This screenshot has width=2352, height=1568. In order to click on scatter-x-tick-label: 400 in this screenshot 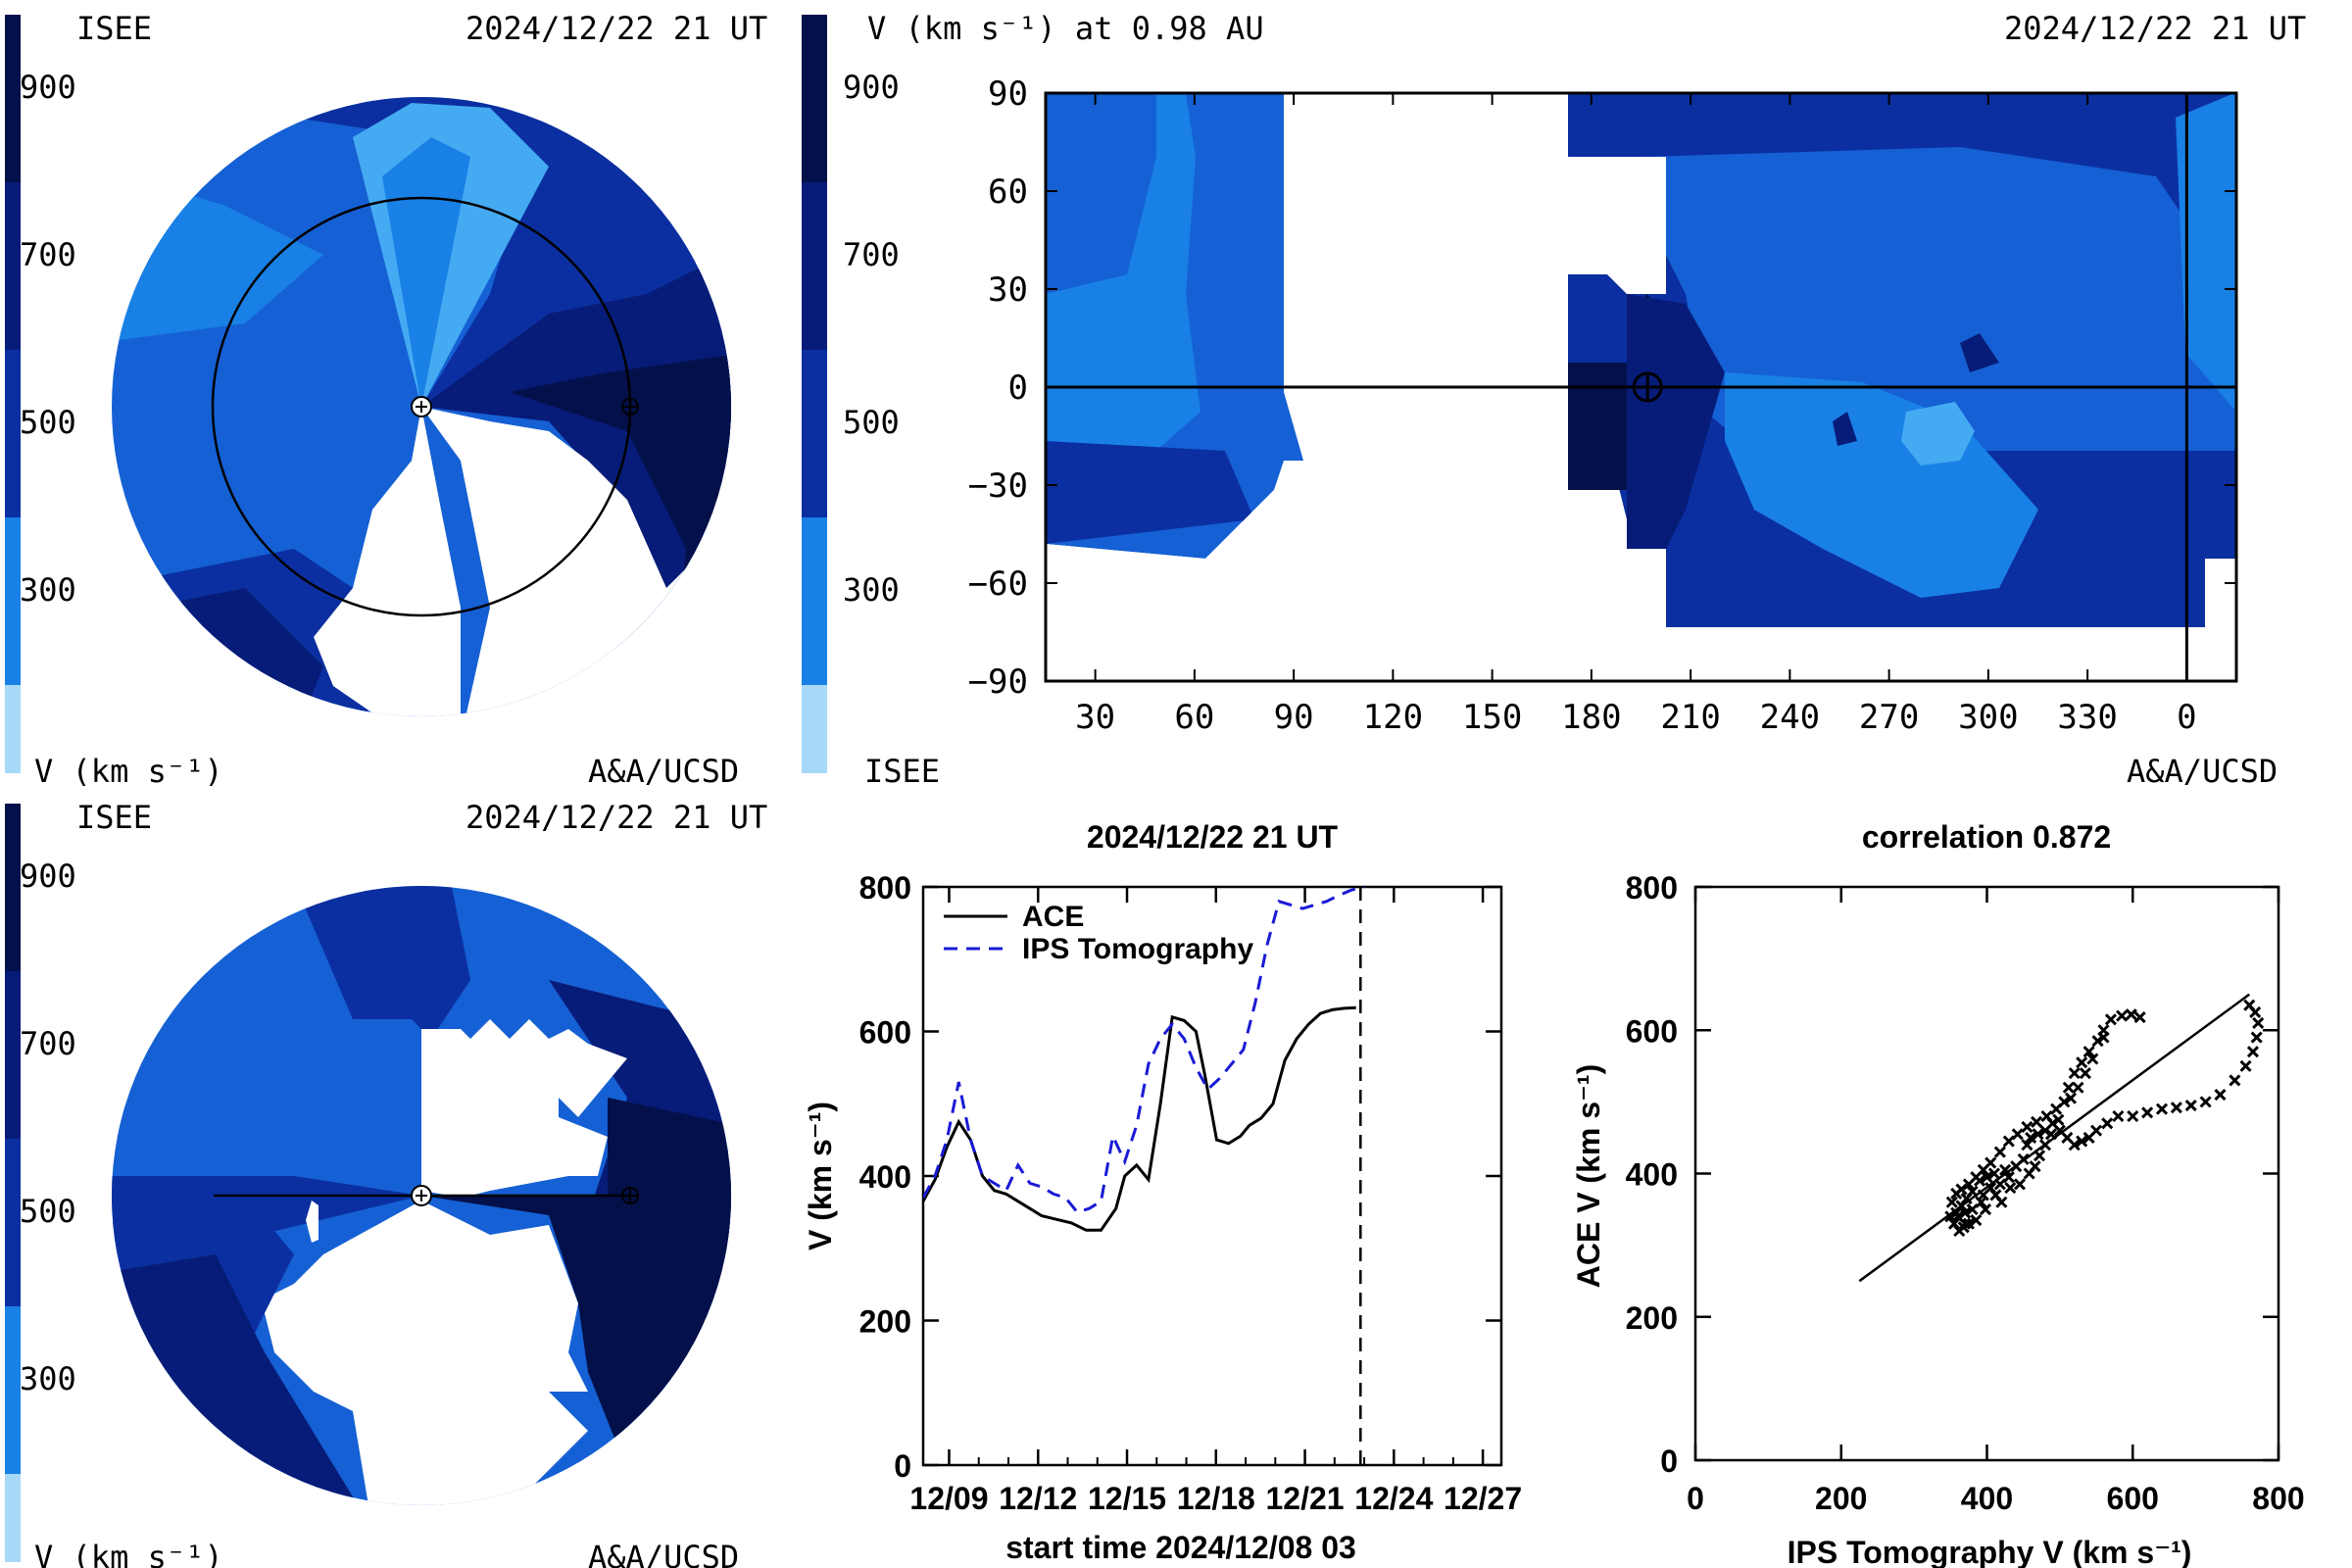, I will do `click(1987, 1498)`.